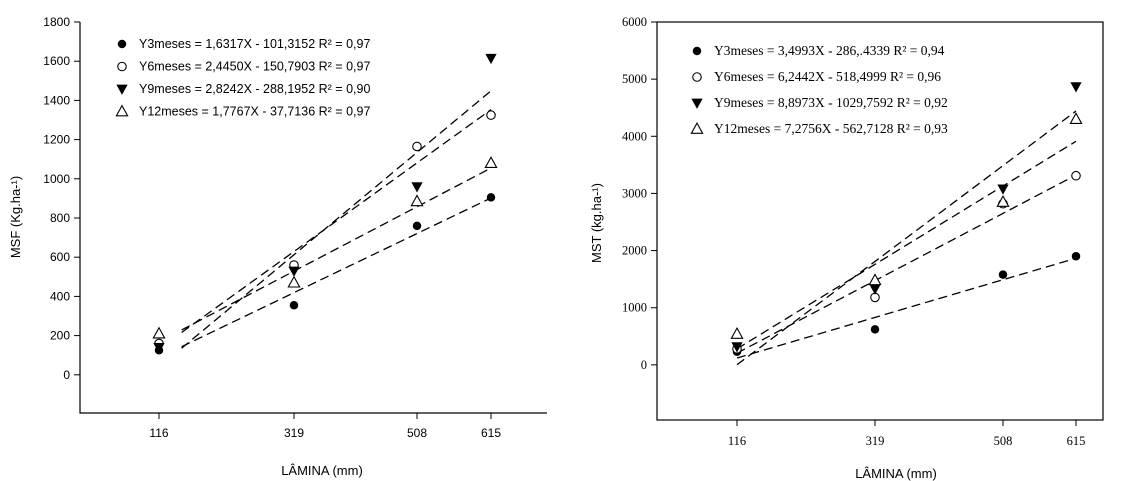 The width and height of the screenshot is (1122, 481). What do you see at coordinates (60, 296) in the screenshot?
I see `y-tick-label: 400` at bounding box center [60, 296].